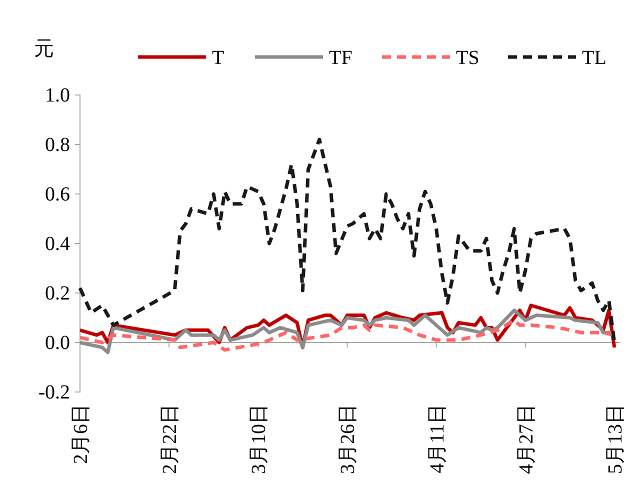 This screenshot has width=633, height=499. Describe the element at coordinates (57, 194) in the screenshot. I see `y-tick-label: 0.6` at that location.